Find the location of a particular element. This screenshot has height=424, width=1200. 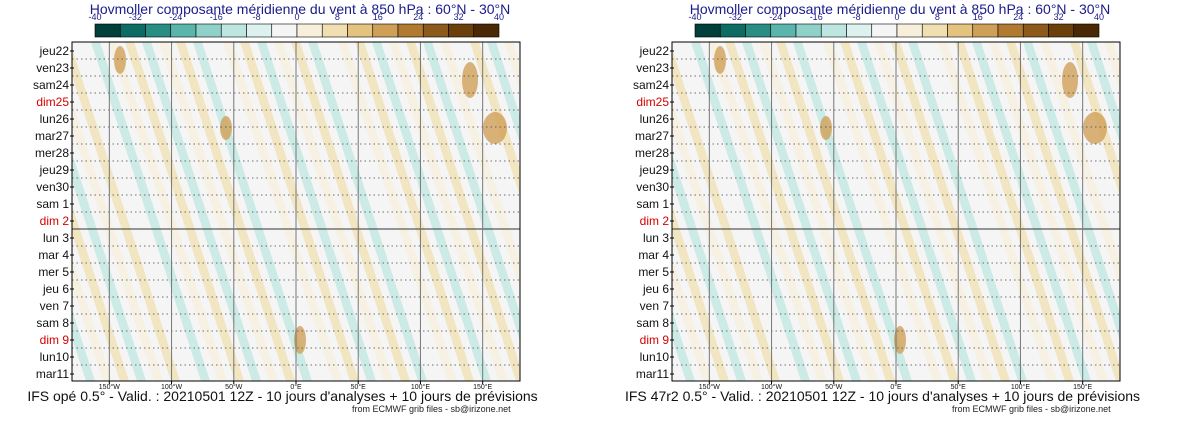

colorbar-tick-label: -40 is located at coordinates (94, 17).